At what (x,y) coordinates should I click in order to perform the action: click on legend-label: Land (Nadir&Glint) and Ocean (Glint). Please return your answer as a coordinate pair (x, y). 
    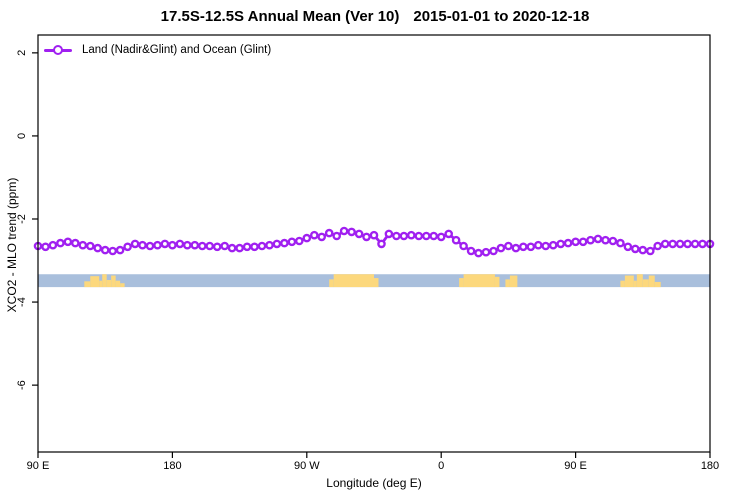
    Looking at the image, I should click on (177, 50).